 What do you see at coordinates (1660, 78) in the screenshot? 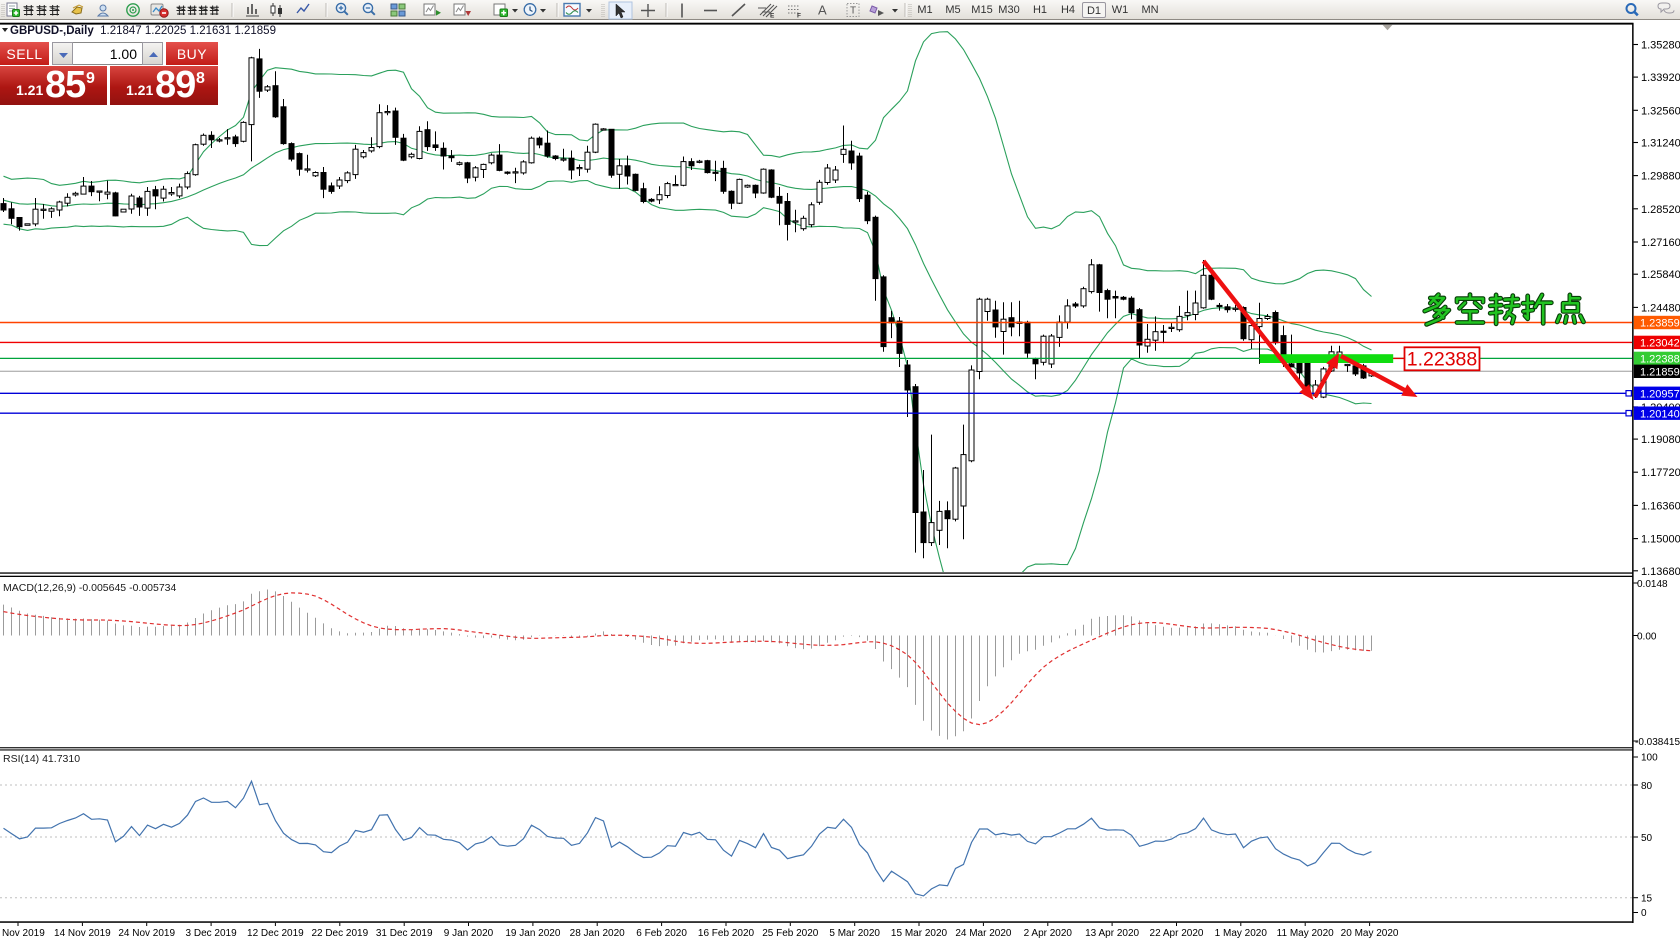
I see `svg-text: 1.33920` at bounding box center [1660, 78].